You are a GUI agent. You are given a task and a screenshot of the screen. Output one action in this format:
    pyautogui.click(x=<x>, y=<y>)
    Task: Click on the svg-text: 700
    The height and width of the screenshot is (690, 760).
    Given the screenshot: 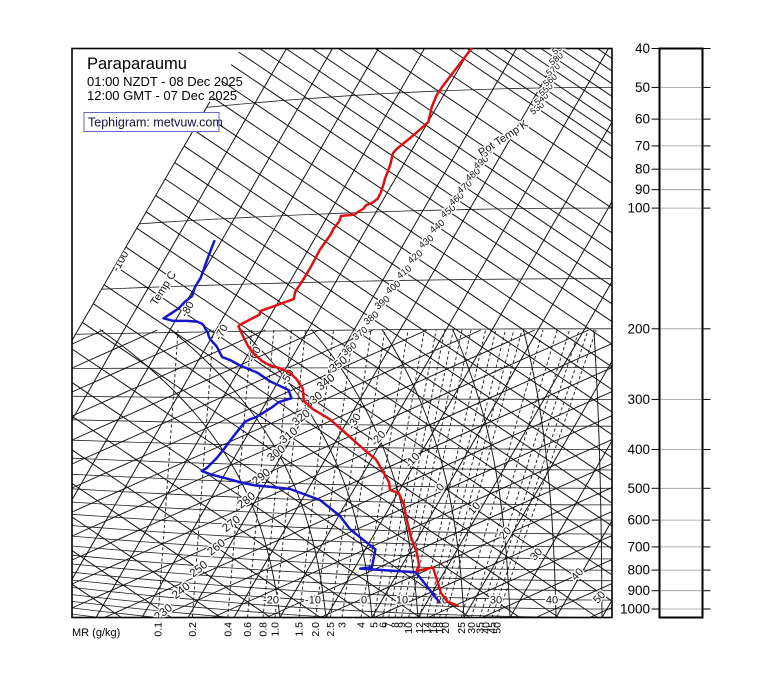 What is the action you would take?
    pyautogui.click(x=638, y=546)
    